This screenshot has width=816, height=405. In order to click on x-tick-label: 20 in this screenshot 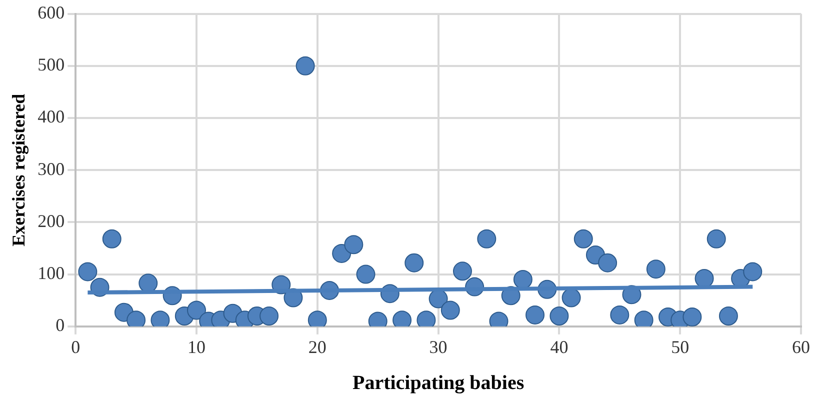, I will do `click(317, 346)`.